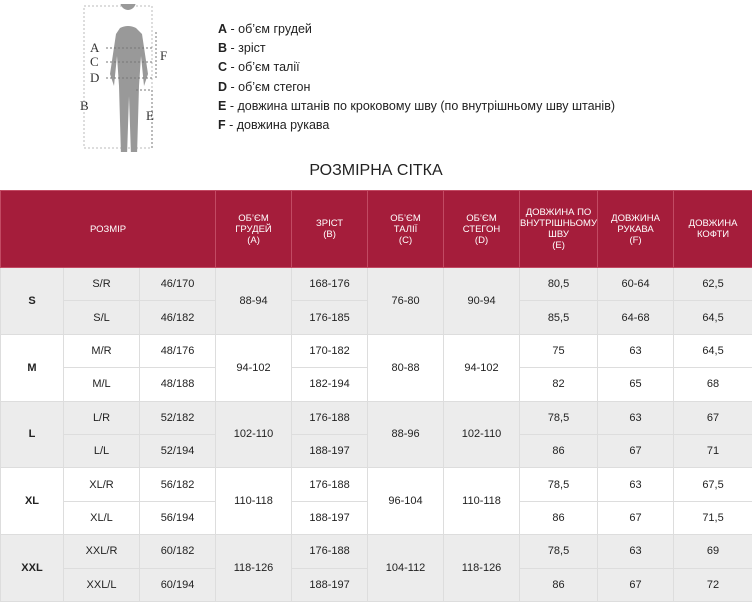 This screenshot has width=752, height=602. What do you see at coordinates (95, 47) in the screenshot?
I see `figure-label: A` at bounding box center [95, 47].